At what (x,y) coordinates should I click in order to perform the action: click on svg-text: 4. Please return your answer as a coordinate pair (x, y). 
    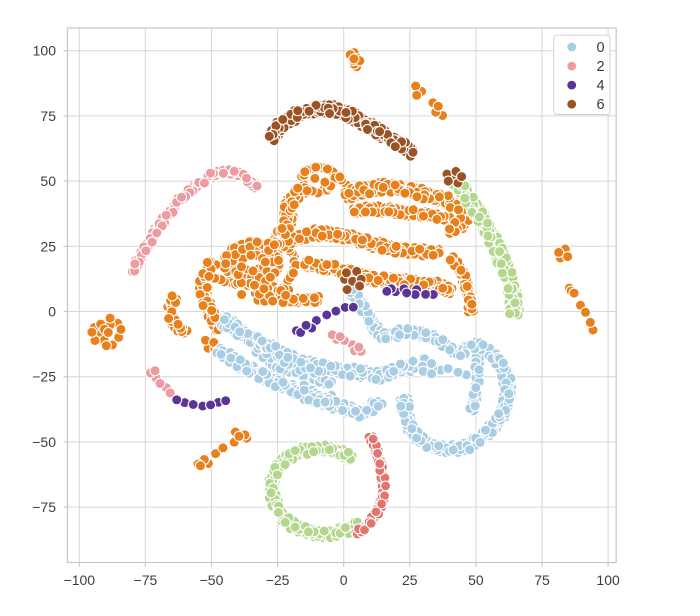
    Looking at the image, I should click on (600, 86).